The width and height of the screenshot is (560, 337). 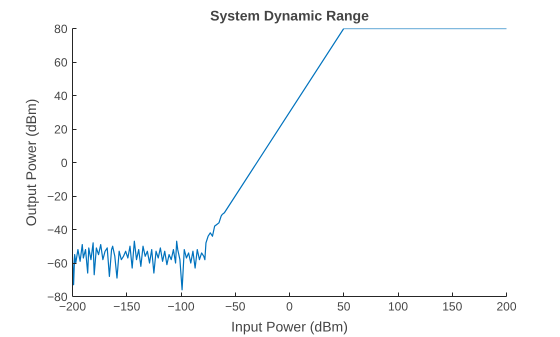 I want to click on y-tick-label: −60, so click(x=57, y=263).